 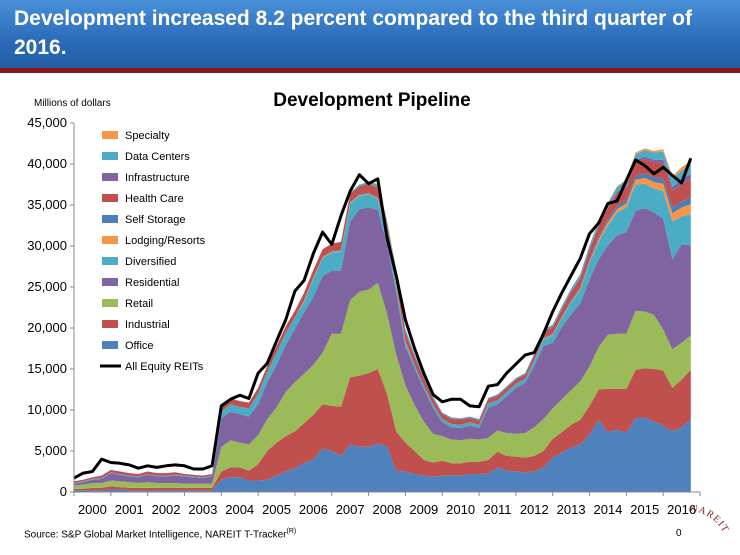 I want to click on legend-label: Lodging/Resorts, so click(x=165, y=241).